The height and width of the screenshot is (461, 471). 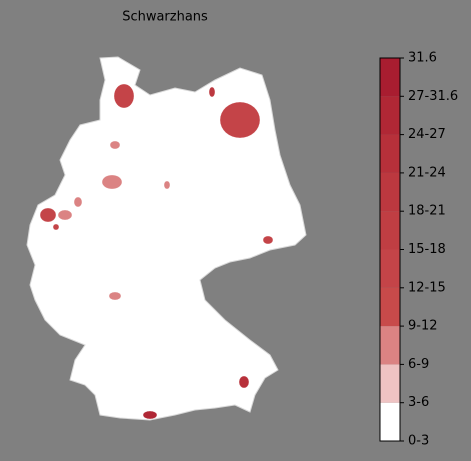 I want to click on colorbar-tick-label: 18-21, so click(x=427, y=211).